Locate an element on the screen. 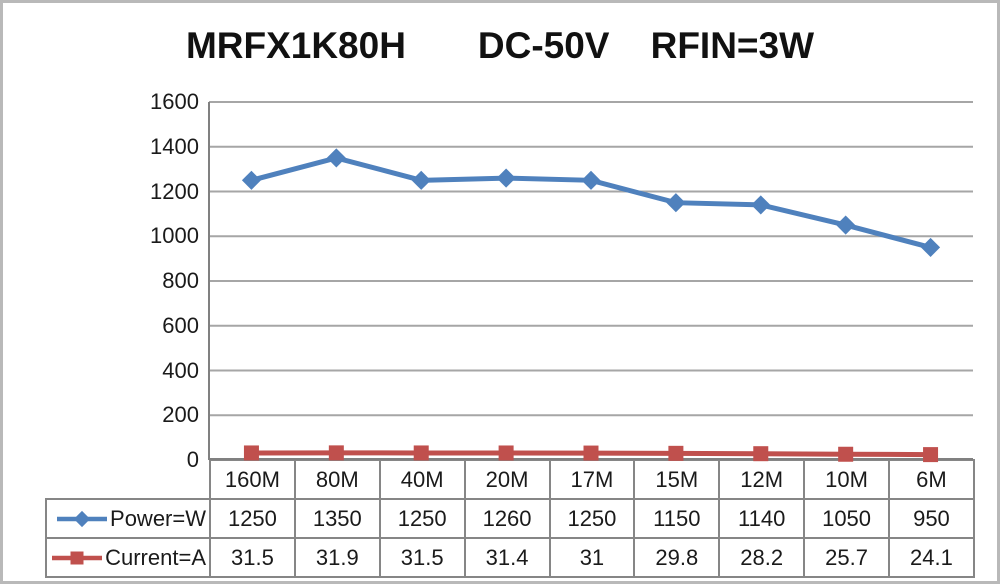  power-w-value-cell: 1150 is located at coordinates (677, 518).